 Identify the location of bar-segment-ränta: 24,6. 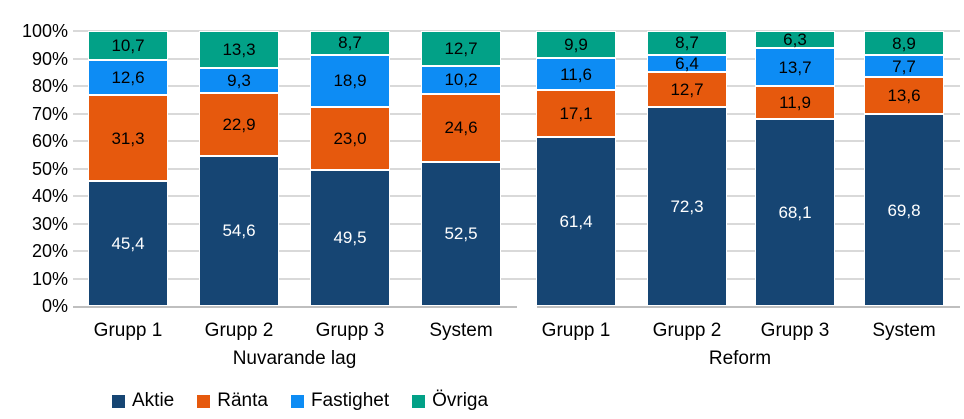
(461, 127).